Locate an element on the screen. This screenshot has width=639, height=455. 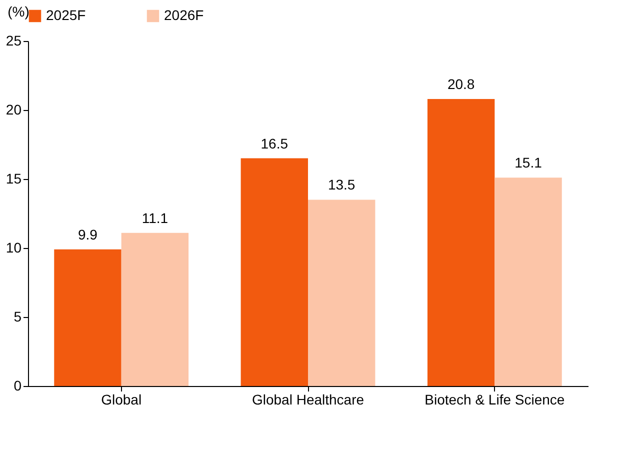
y-tick-label: 20 is located at coordinates (14, 110).